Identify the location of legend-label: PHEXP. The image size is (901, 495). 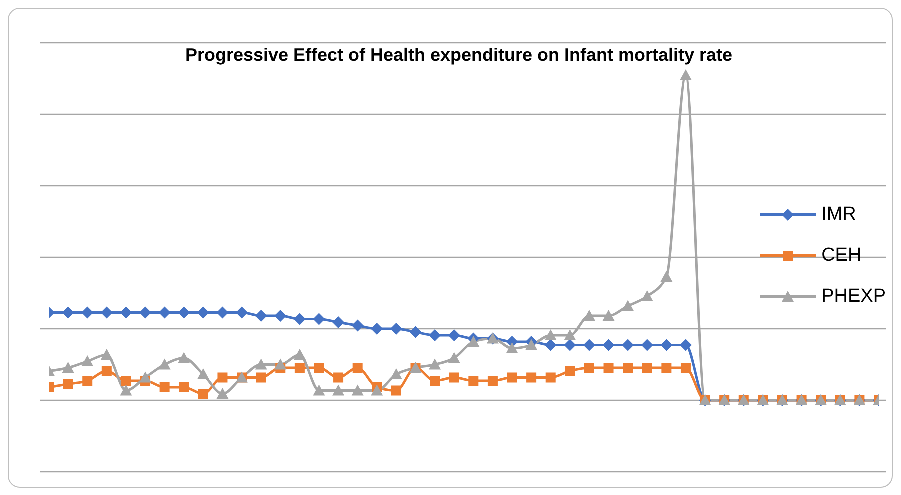
(854, 297).